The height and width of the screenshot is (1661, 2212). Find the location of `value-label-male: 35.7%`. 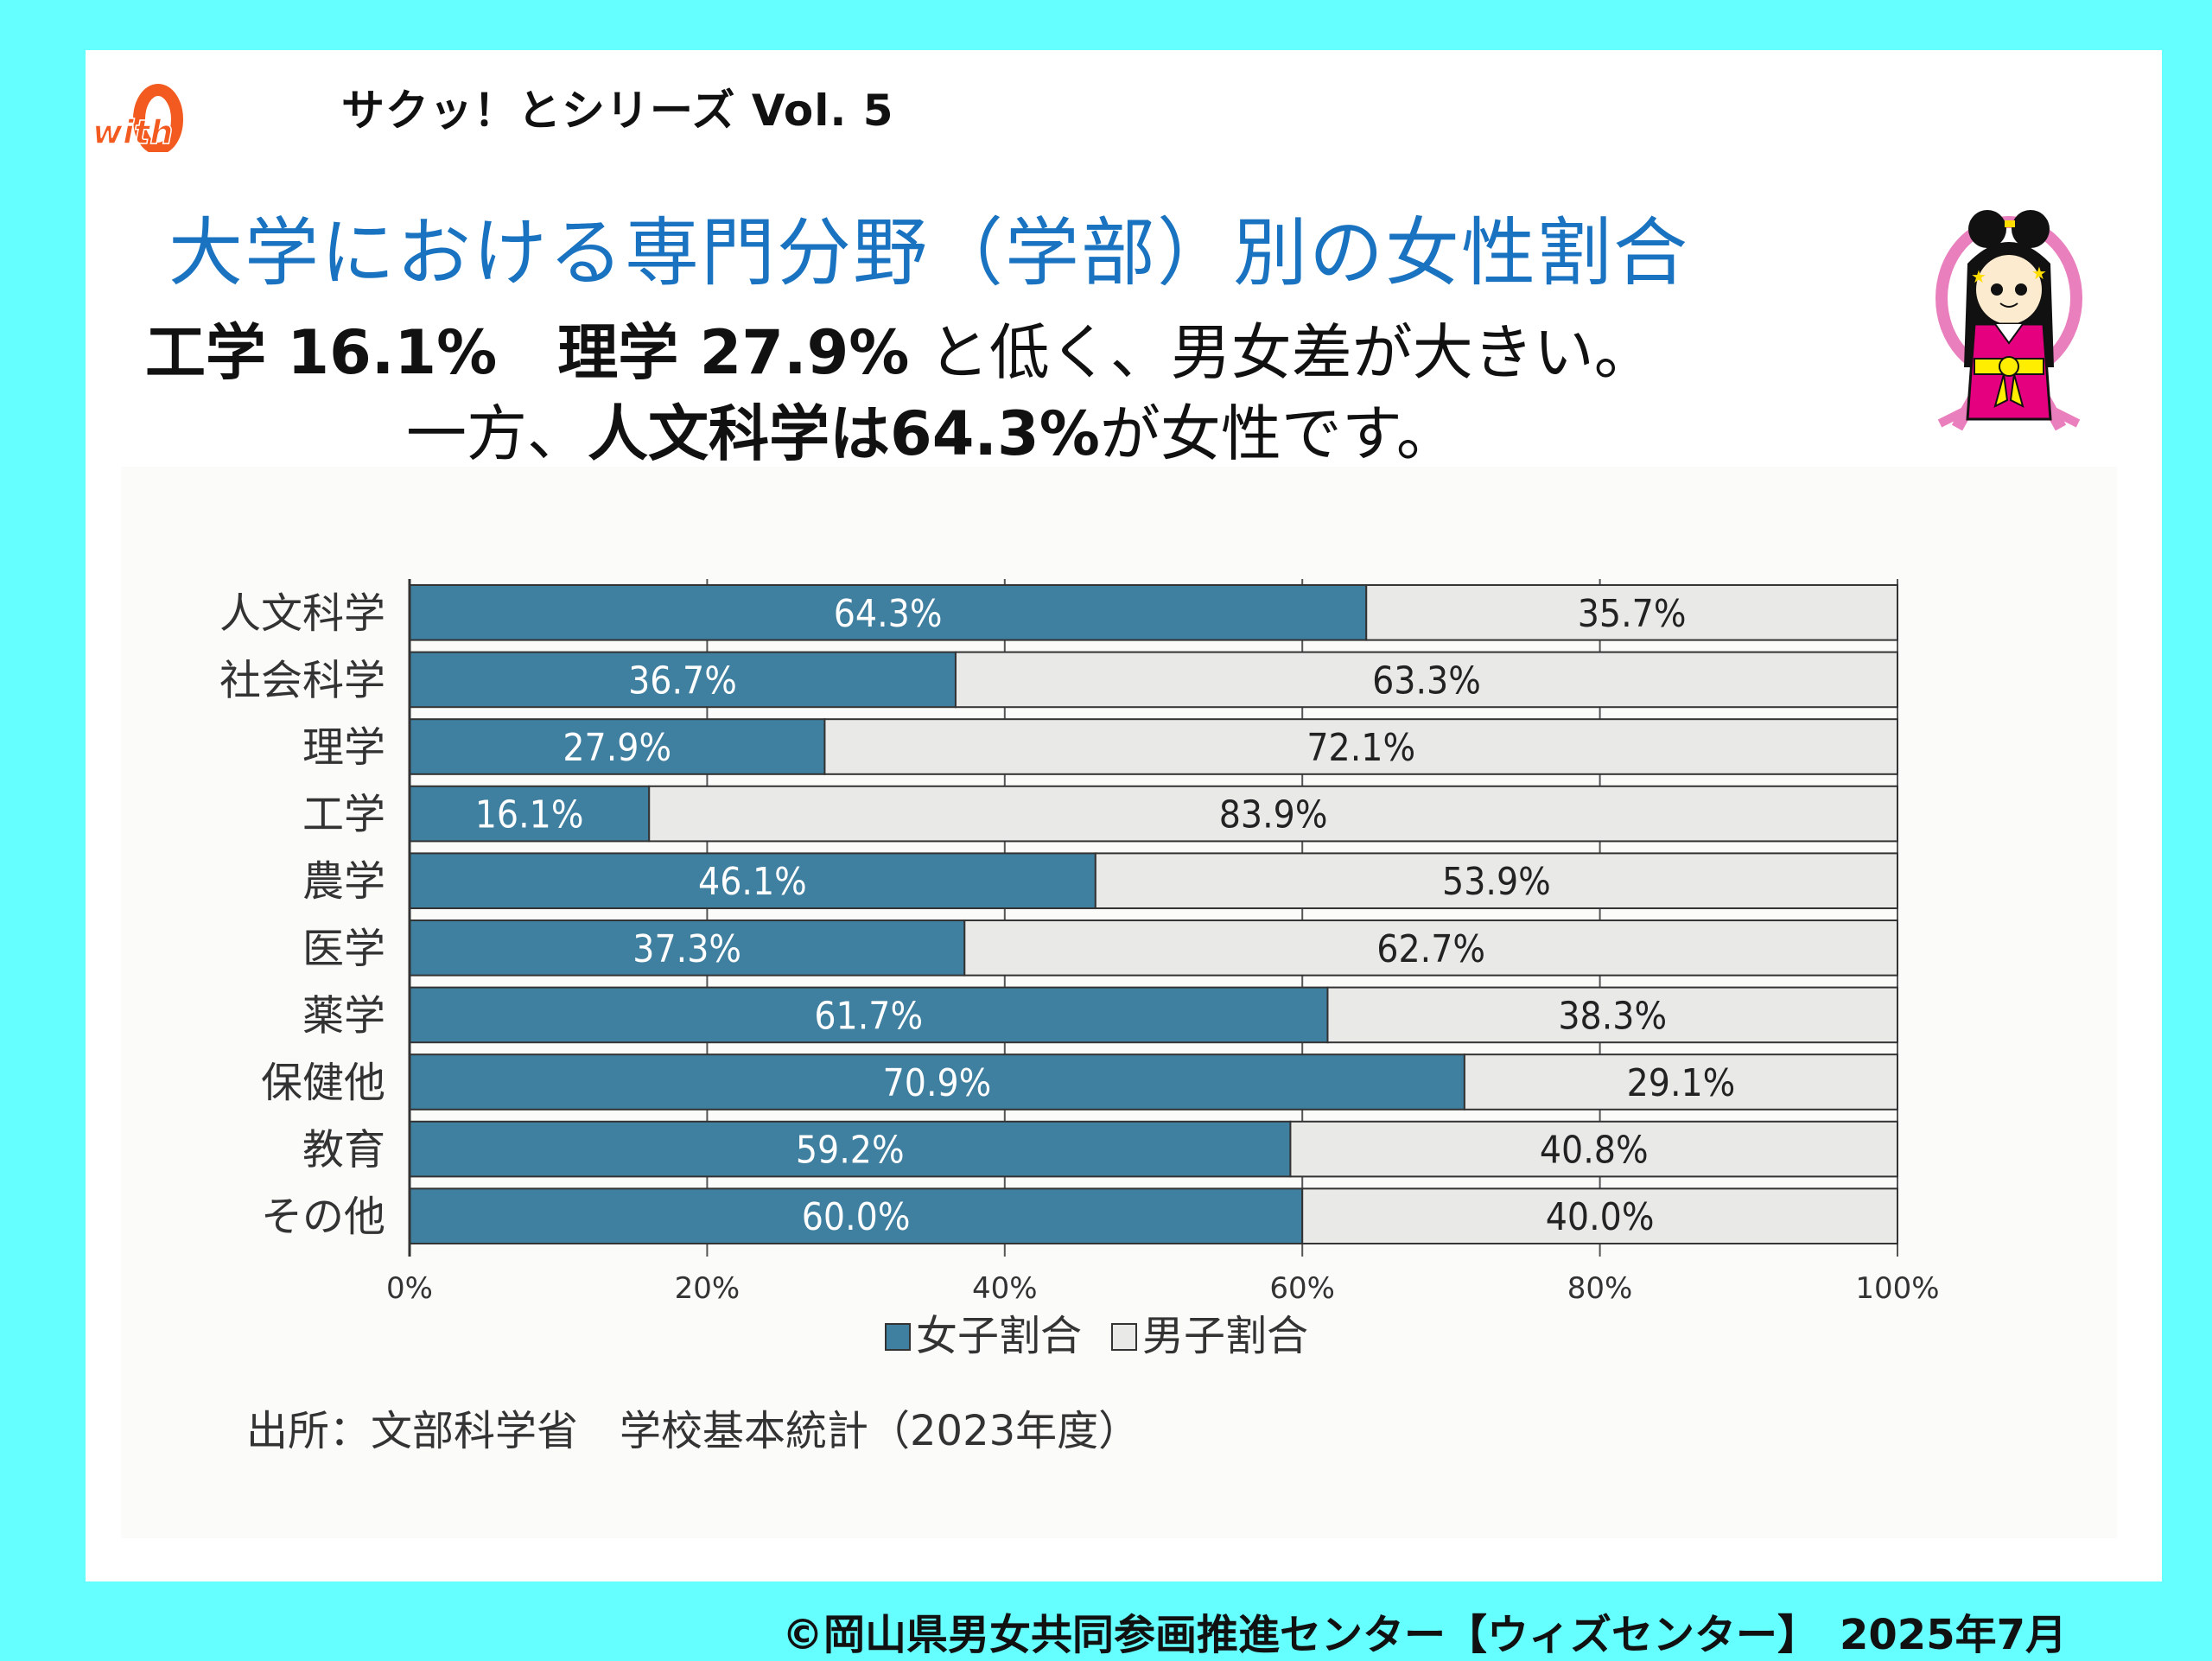

value-label-male: 35.7% is located at coordinates (1632, 614).